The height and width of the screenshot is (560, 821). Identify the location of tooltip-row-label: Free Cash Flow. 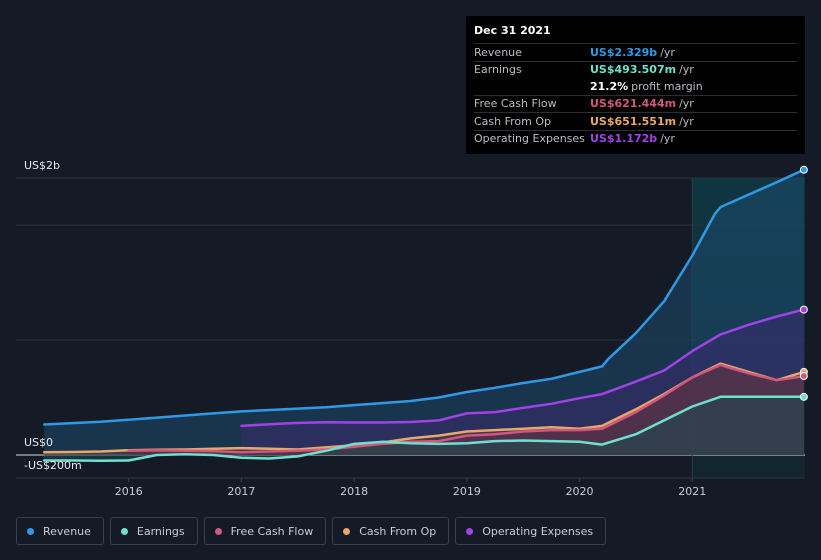
(515, 104).